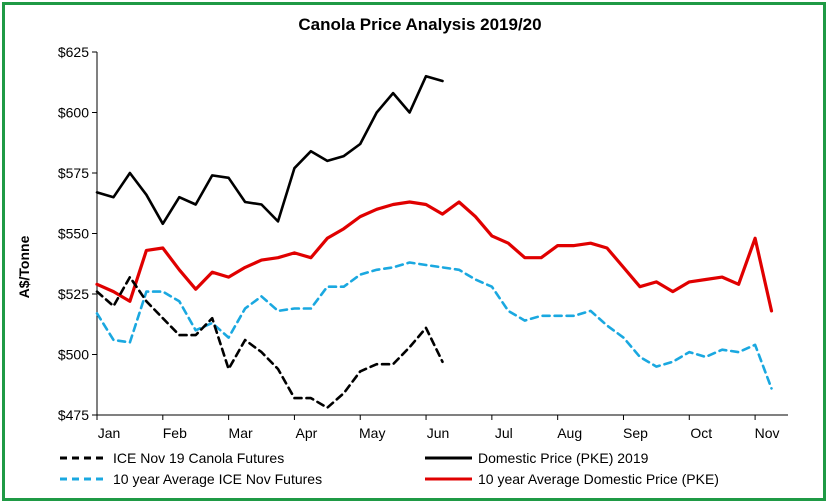 Image resolution: width=826 pixels, height=503 pixels. What do you see at coordinates (73, 113) in the screenshot?
I see `y-tick-label: $600` at bounding box center [73, 113].